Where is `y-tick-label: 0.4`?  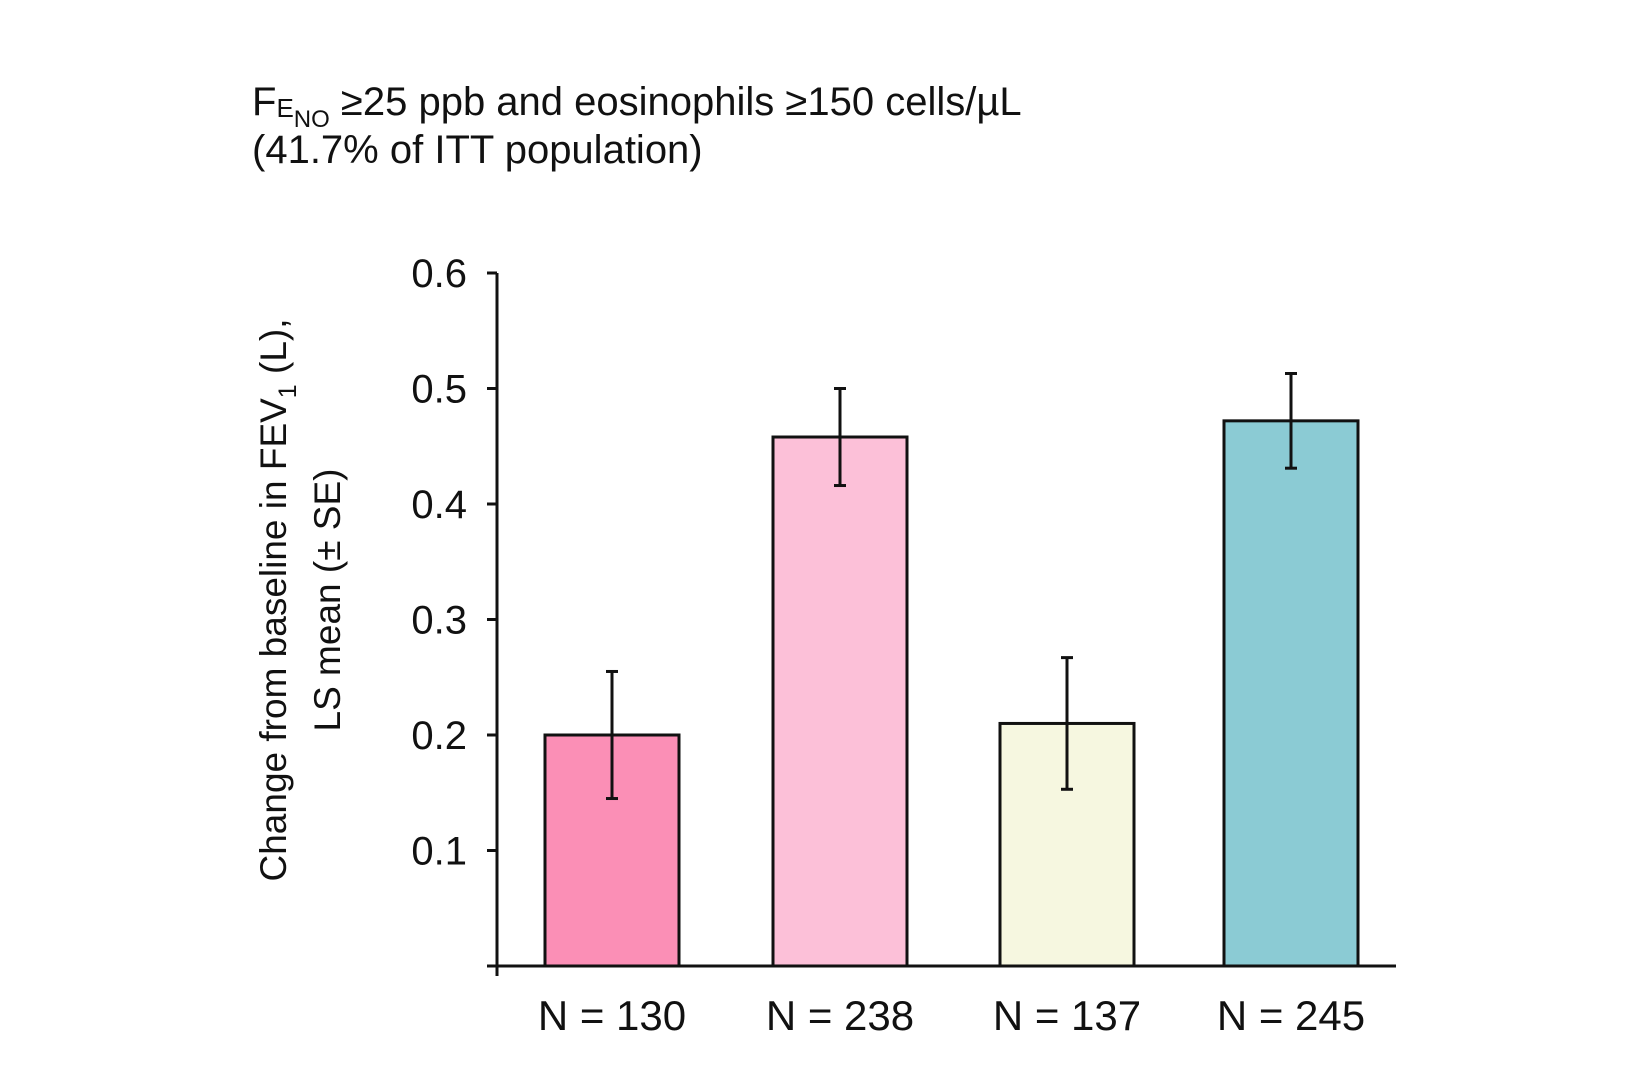
y-tick-label: 0.4 is located at coordinates (439, 505).